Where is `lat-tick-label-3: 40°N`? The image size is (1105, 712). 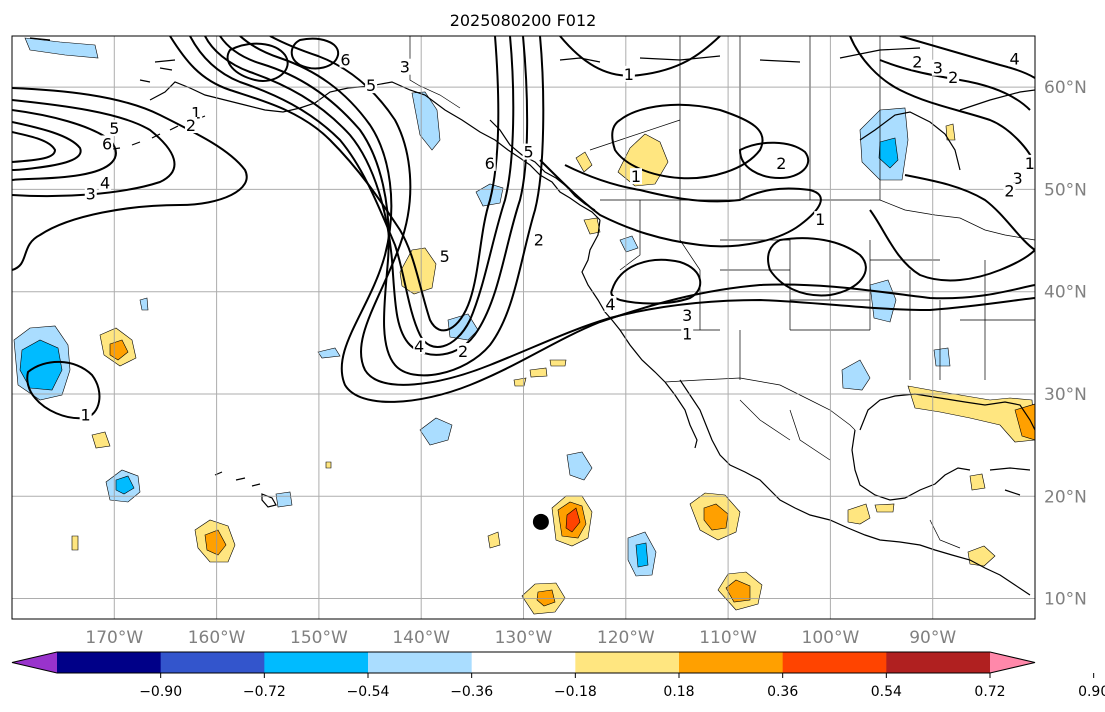
lat-tick-label-3: 40°N is located at coordinates (1065, 293).